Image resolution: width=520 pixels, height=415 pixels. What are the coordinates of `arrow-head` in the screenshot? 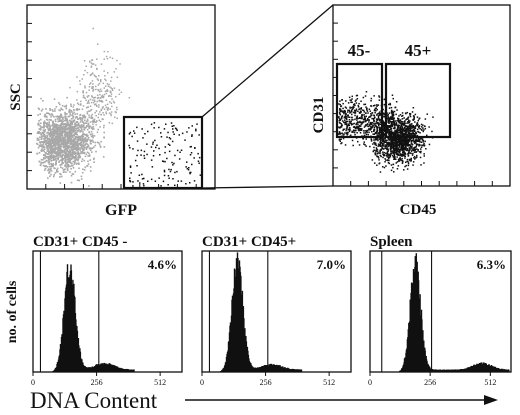 It's located at (491, 400).